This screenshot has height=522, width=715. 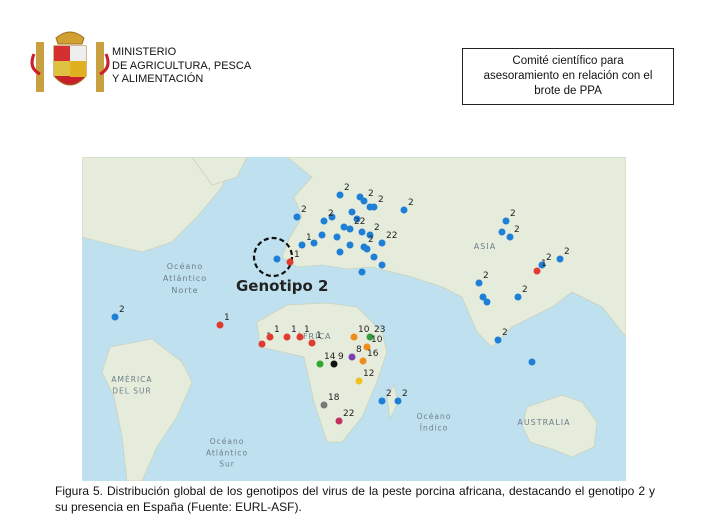 I want to click on marker-label: 10, so click(x=377, y=340).